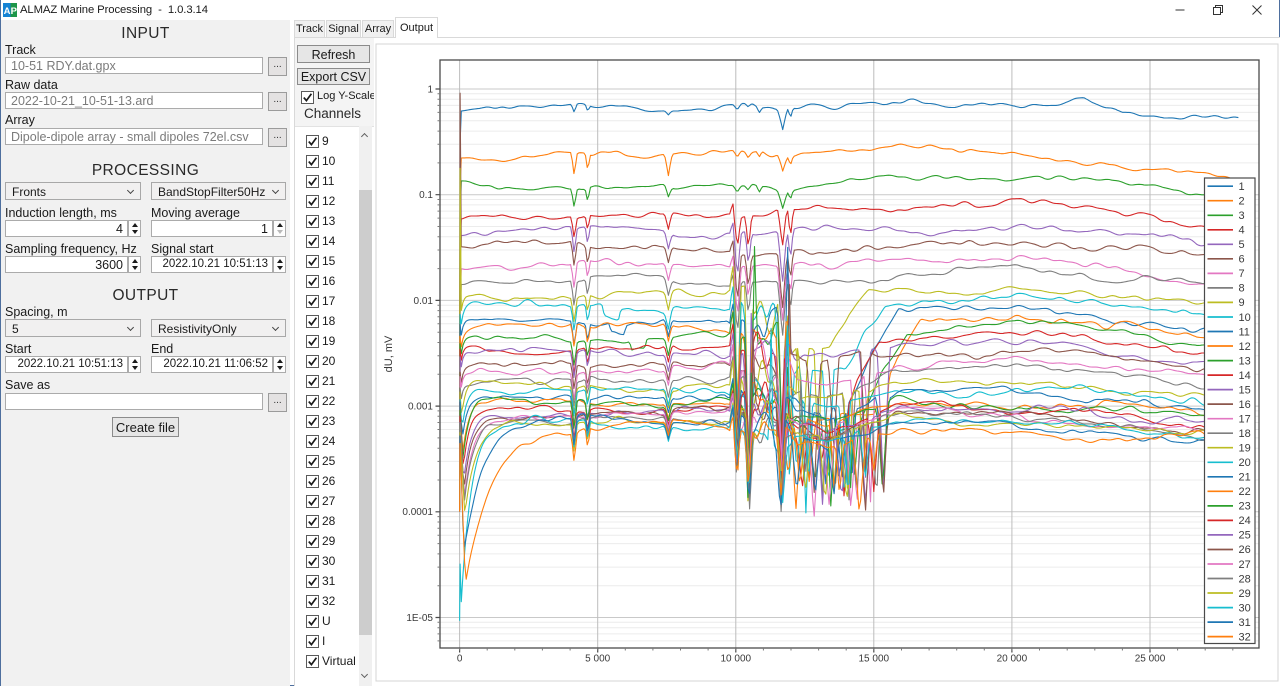  Describe the element at coordinates (1245, 507) in the screenshot. I see `svg-text: 23` at that location.